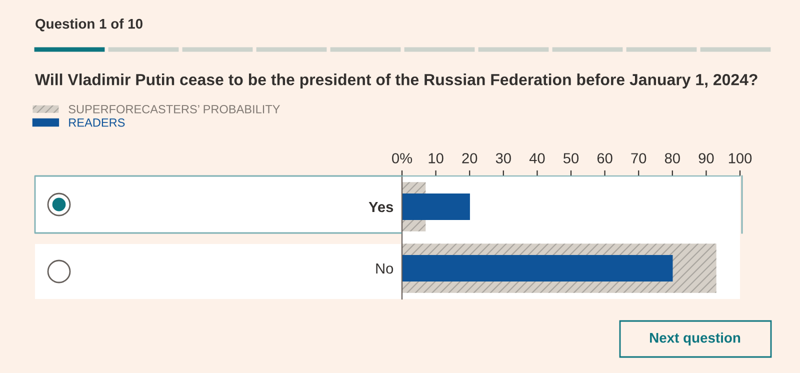 This screenshot has height=373, width=800. I want to click on x-tick-label: 100, so click(740, 158).